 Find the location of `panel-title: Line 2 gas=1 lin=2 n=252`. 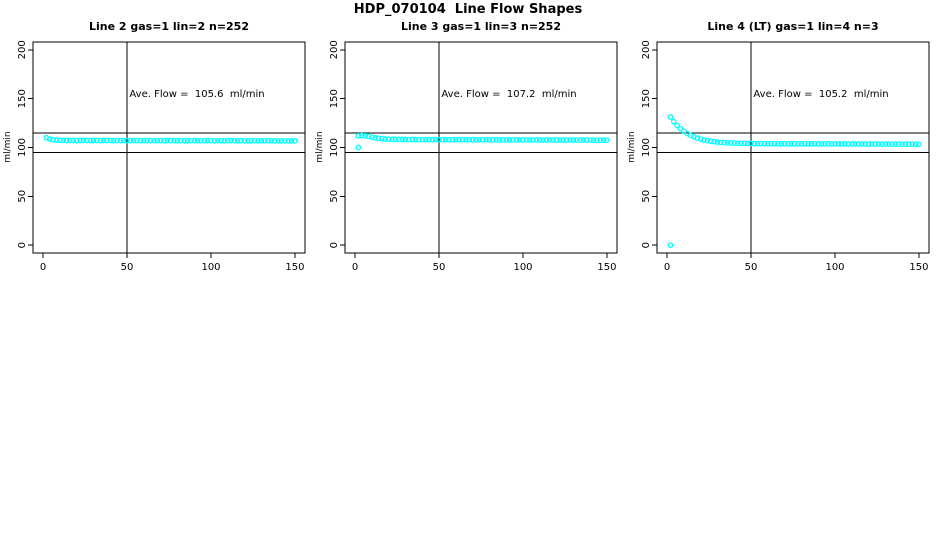

panel-title: Line 2 gas=1 lin=2 n=252 is located at coordinates (168, 26).